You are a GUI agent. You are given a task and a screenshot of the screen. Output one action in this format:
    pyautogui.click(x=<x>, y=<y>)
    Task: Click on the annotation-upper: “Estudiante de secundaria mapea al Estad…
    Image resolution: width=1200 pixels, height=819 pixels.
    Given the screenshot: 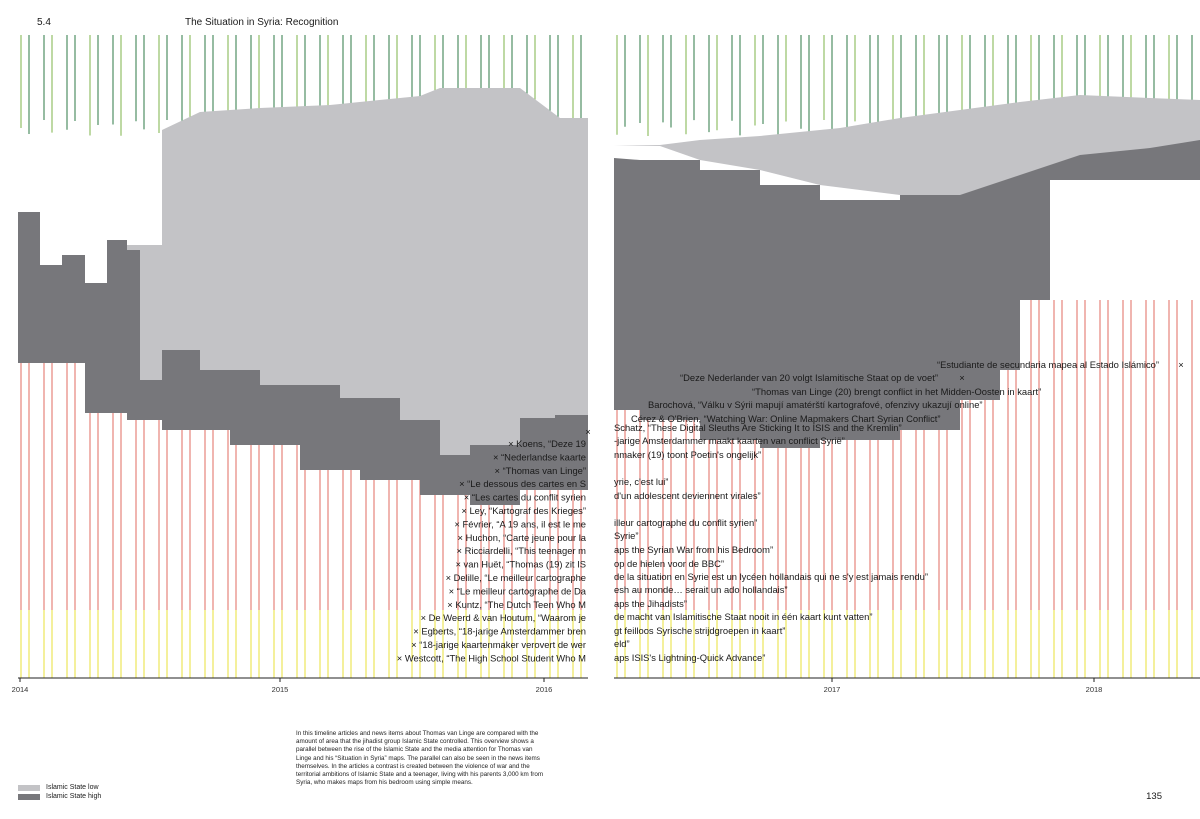 What is the action you would take?
    pyautogui.click(x=1048, y=364)
    